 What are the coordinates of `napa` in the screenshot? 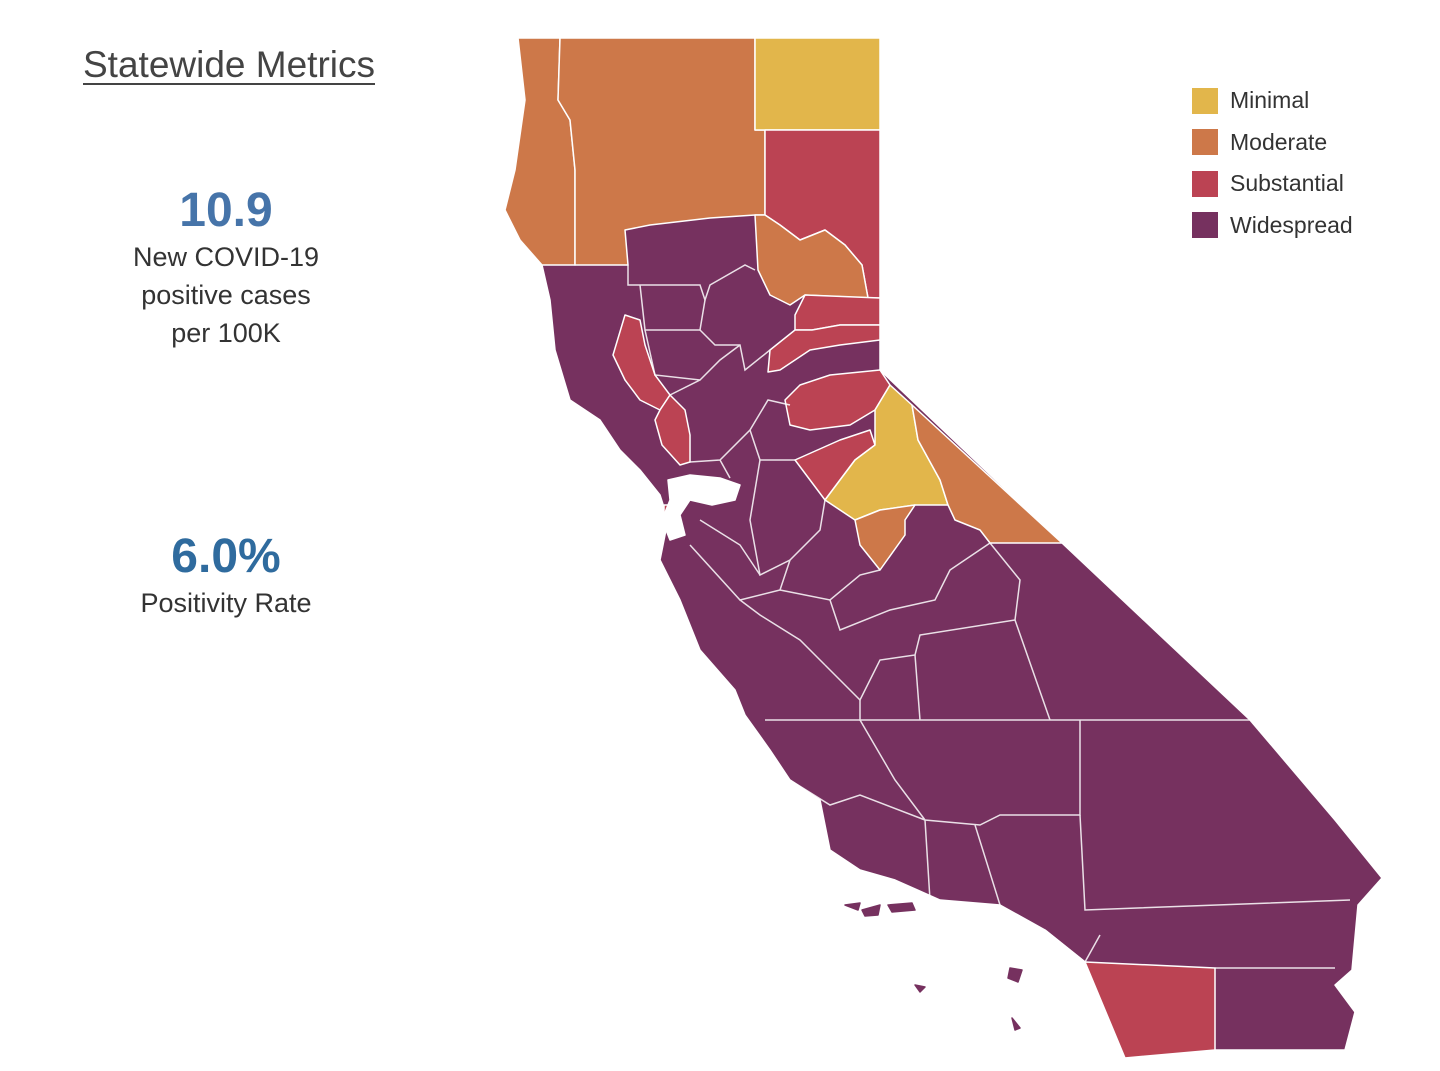 It's located at (672, 430).